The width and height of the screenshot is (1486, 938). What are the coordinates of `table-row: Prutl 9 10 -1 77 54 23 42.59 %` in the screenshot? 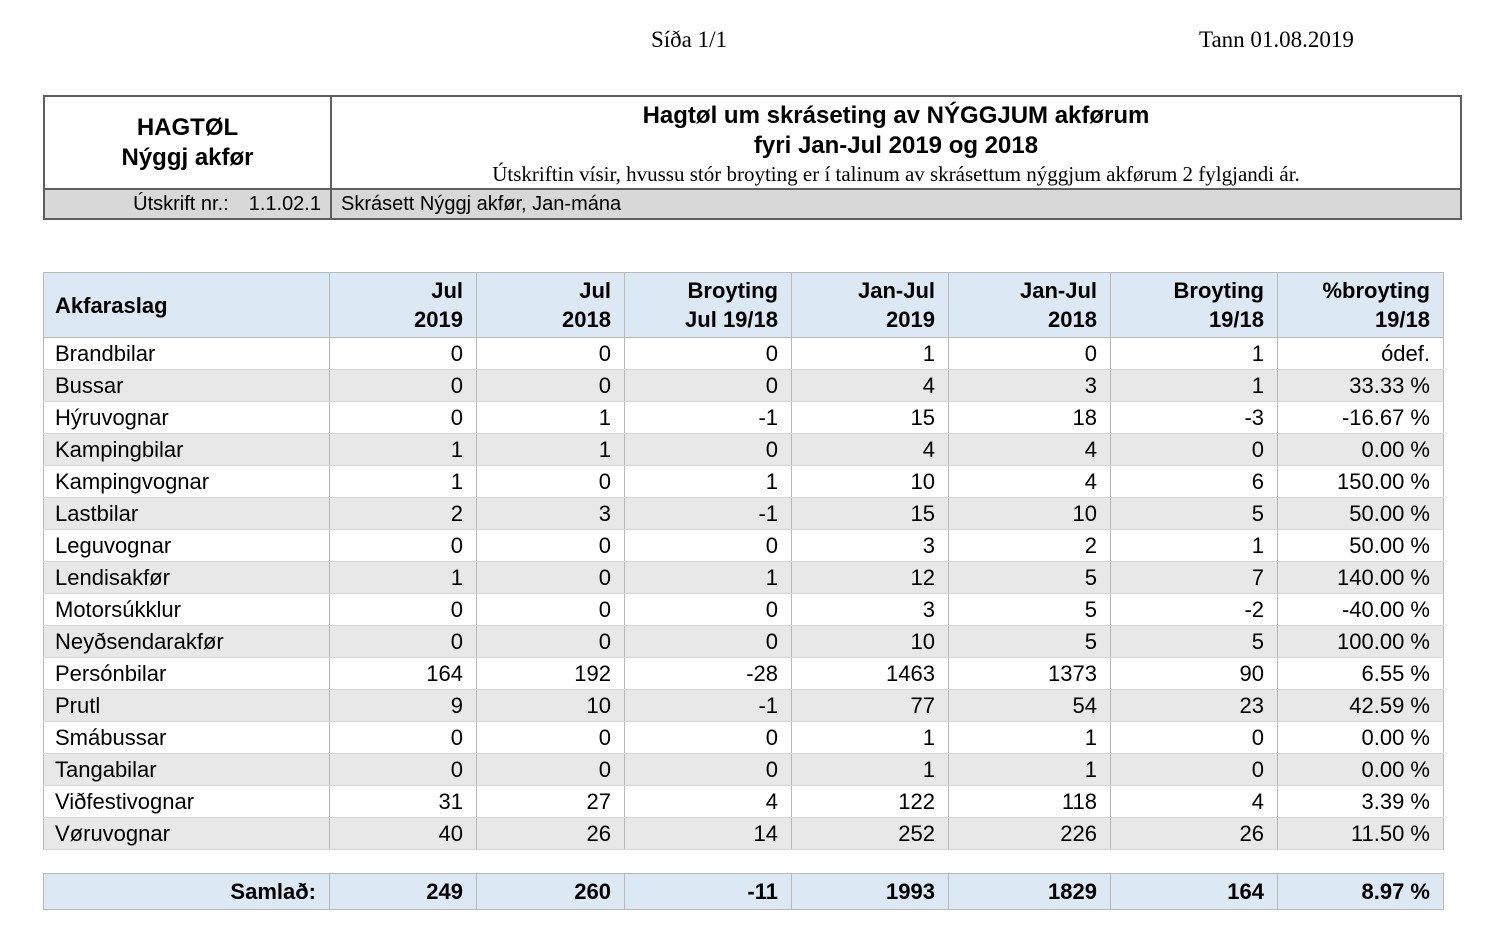 It's located at (743, 705).